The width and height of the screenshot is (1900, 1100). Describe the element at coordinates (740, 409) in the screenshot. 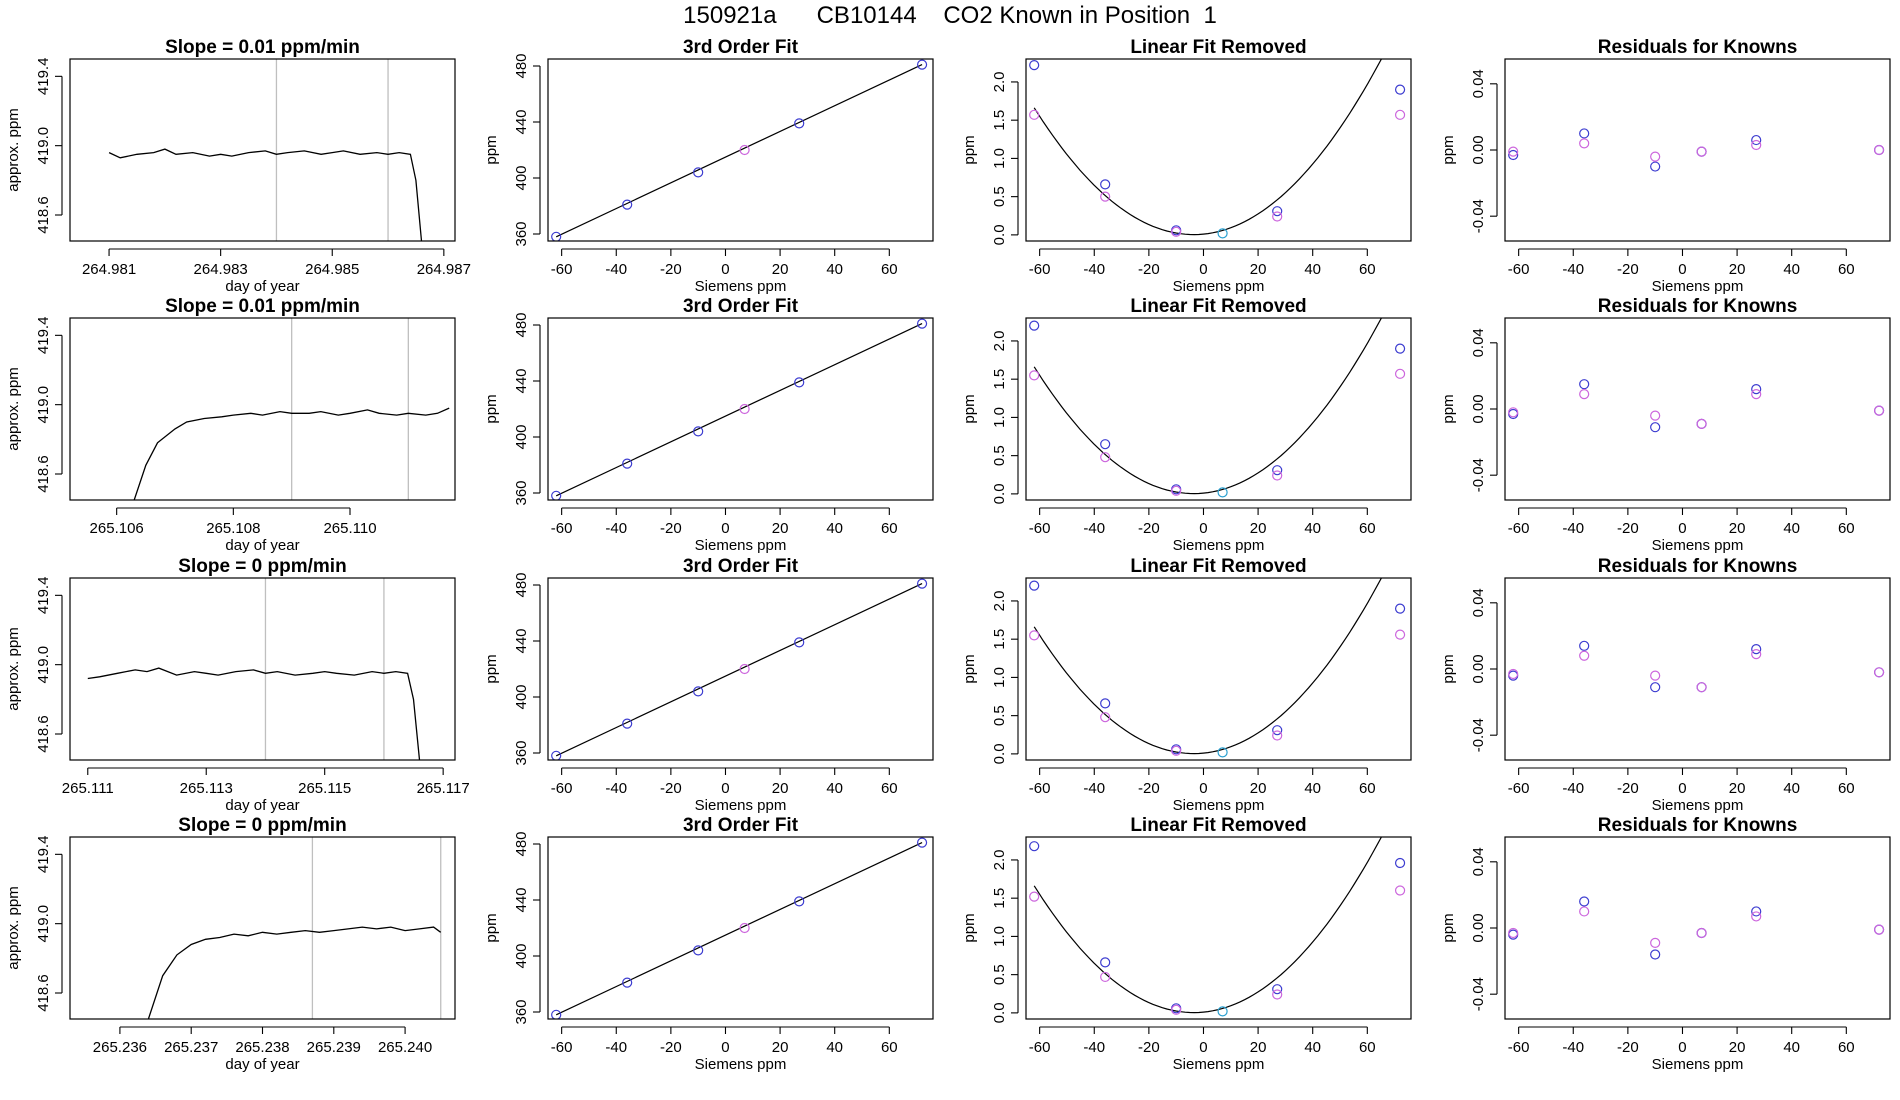

I see `plot-frame` at that location.